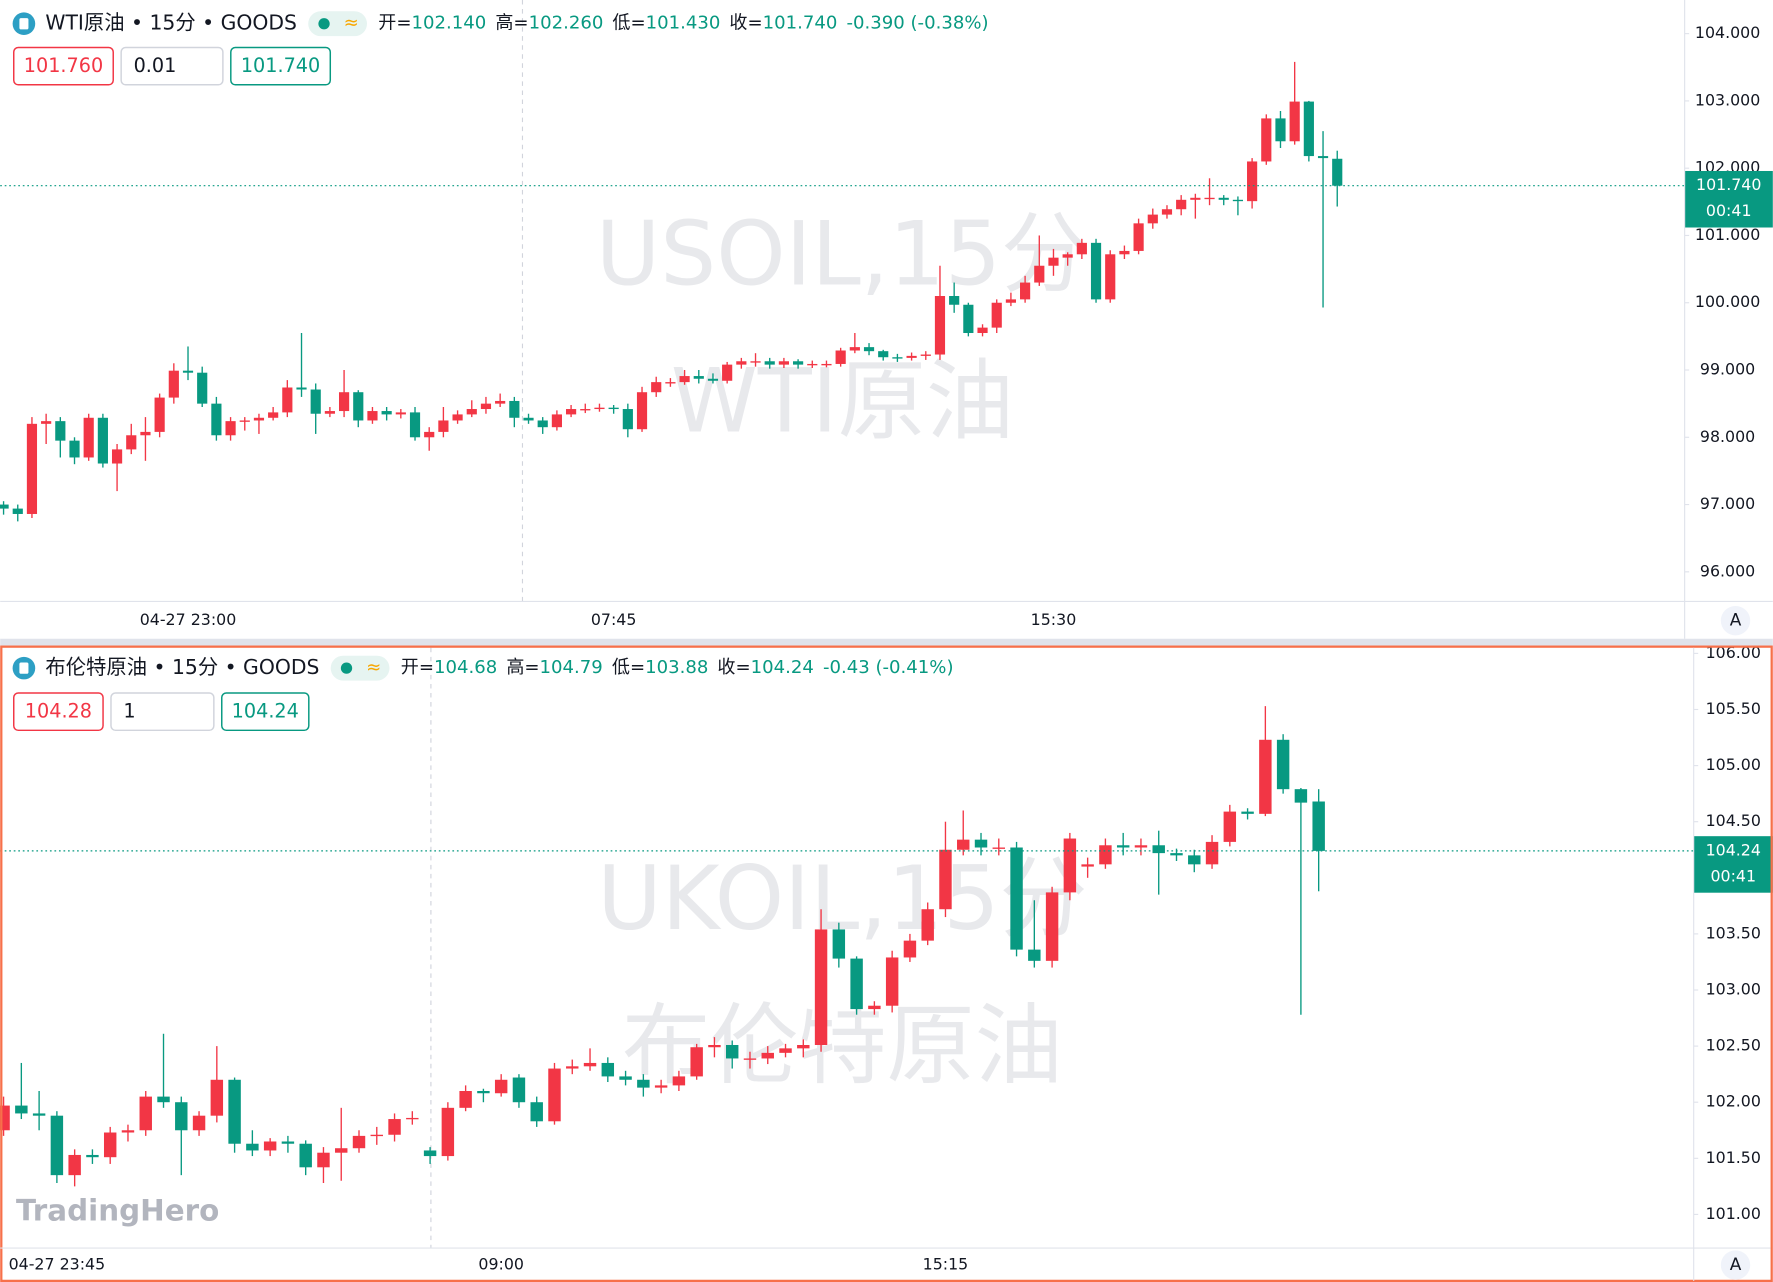  What do you see at coordinates (1727, 234) in the screenshot?
I see `y-tick-label: 101.000` at bounding box center [1727, 234].